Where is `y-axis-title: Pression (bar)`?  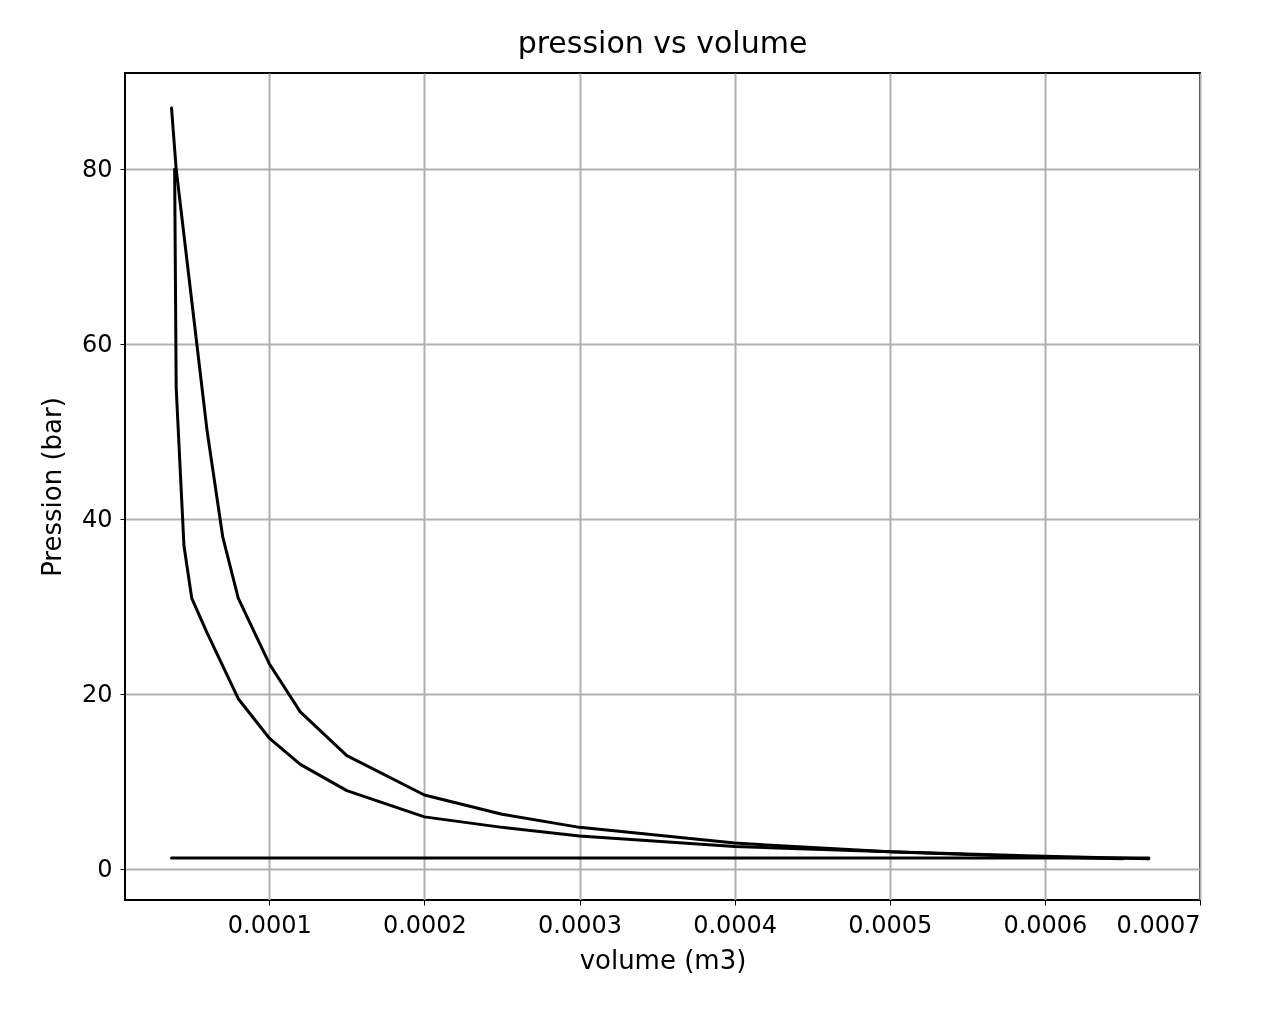
y-axis-title: Pression (bar) is located at coordinates (51, 487).